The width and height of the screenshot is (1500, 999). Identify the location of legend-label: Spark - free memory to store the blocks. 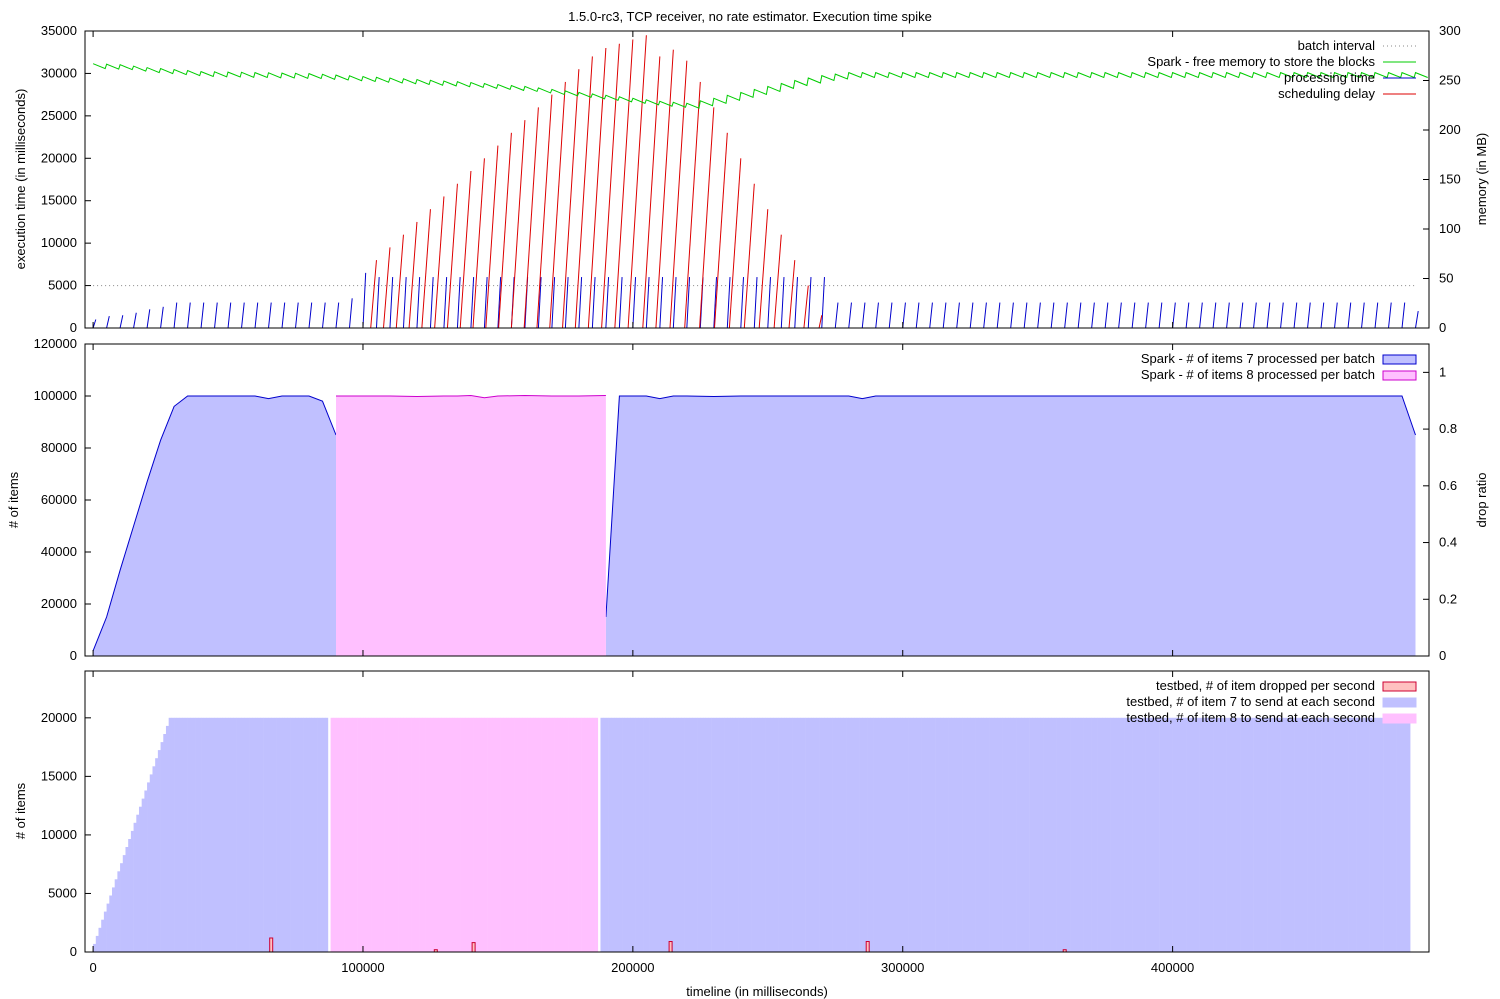
(1261, 61).